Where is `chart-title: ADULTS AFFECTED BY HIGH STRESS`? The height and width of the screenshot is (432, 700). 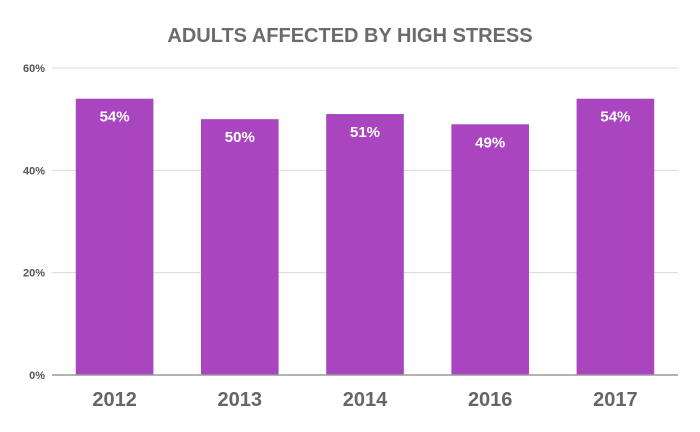
chart-title: ADULTS AFFECTED BY HIGH STRESS is located at coordinates (349, 36).